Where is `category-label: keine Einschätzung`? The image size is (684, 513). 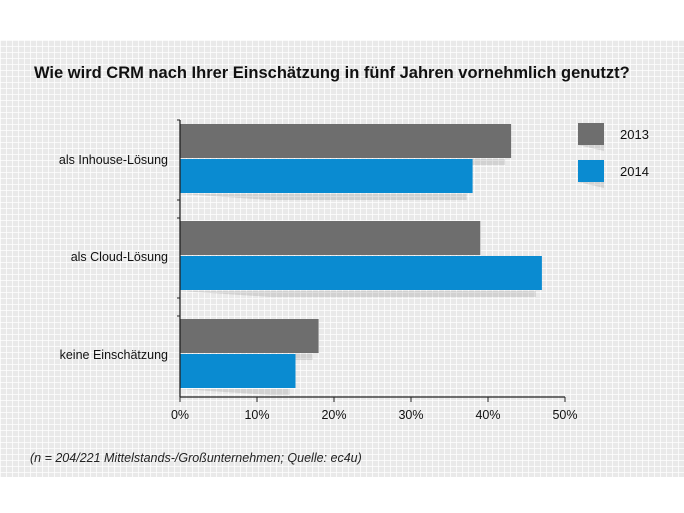
category-label: keine Einschätzung is located at coordinates (114, 355).